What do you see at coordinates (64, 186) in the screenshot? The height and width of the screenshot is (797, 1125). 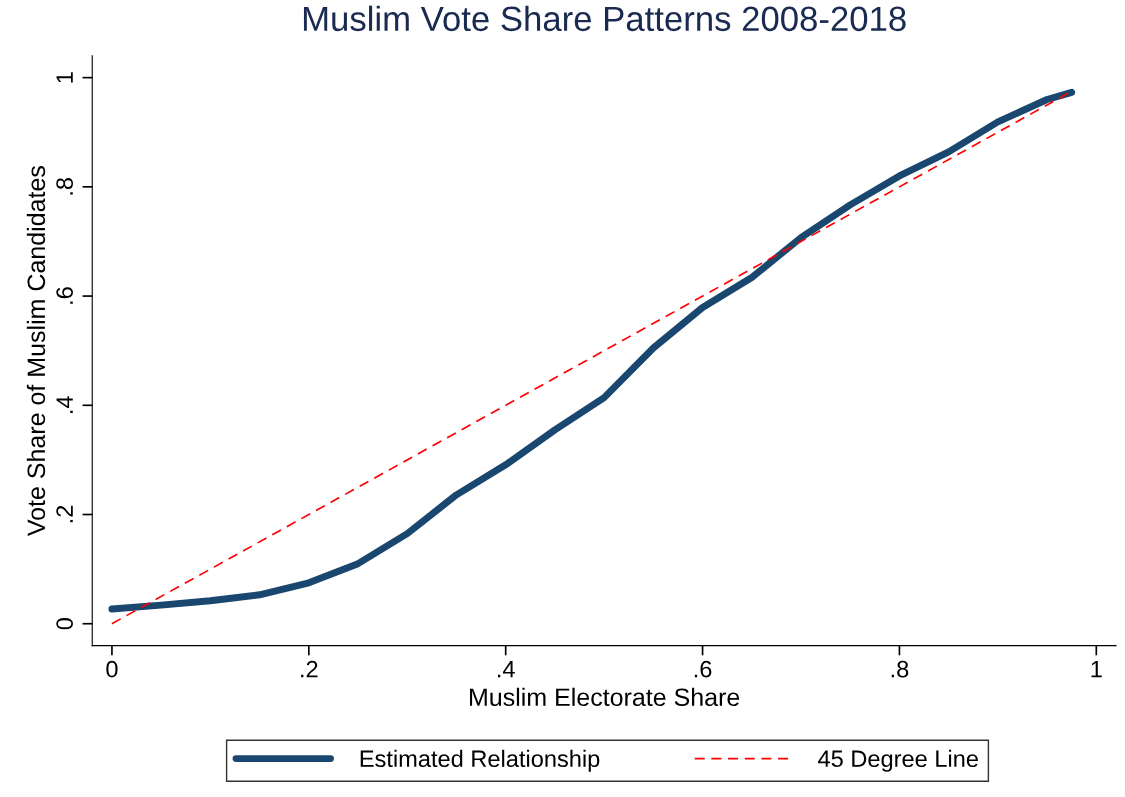 I see `y-tick-label: .8` at bounding box center [64, 186].